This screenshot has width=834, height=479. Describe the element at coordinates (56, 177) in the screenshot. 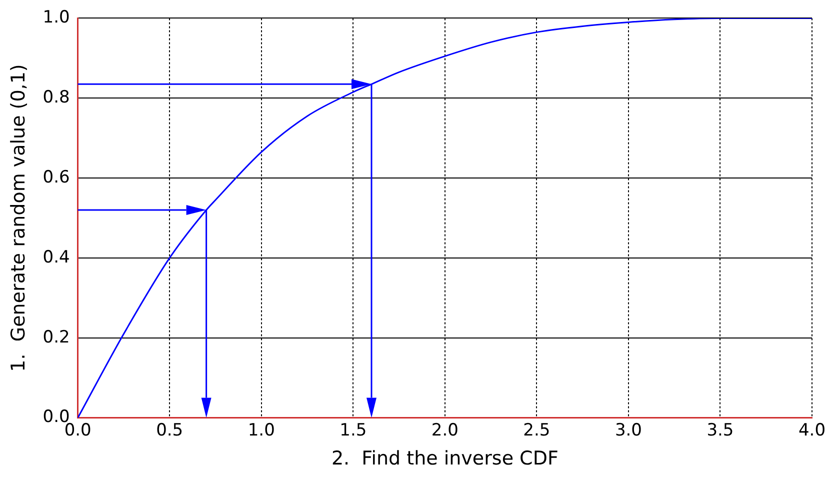

I see `y-tick-label: 0.6` at that location.